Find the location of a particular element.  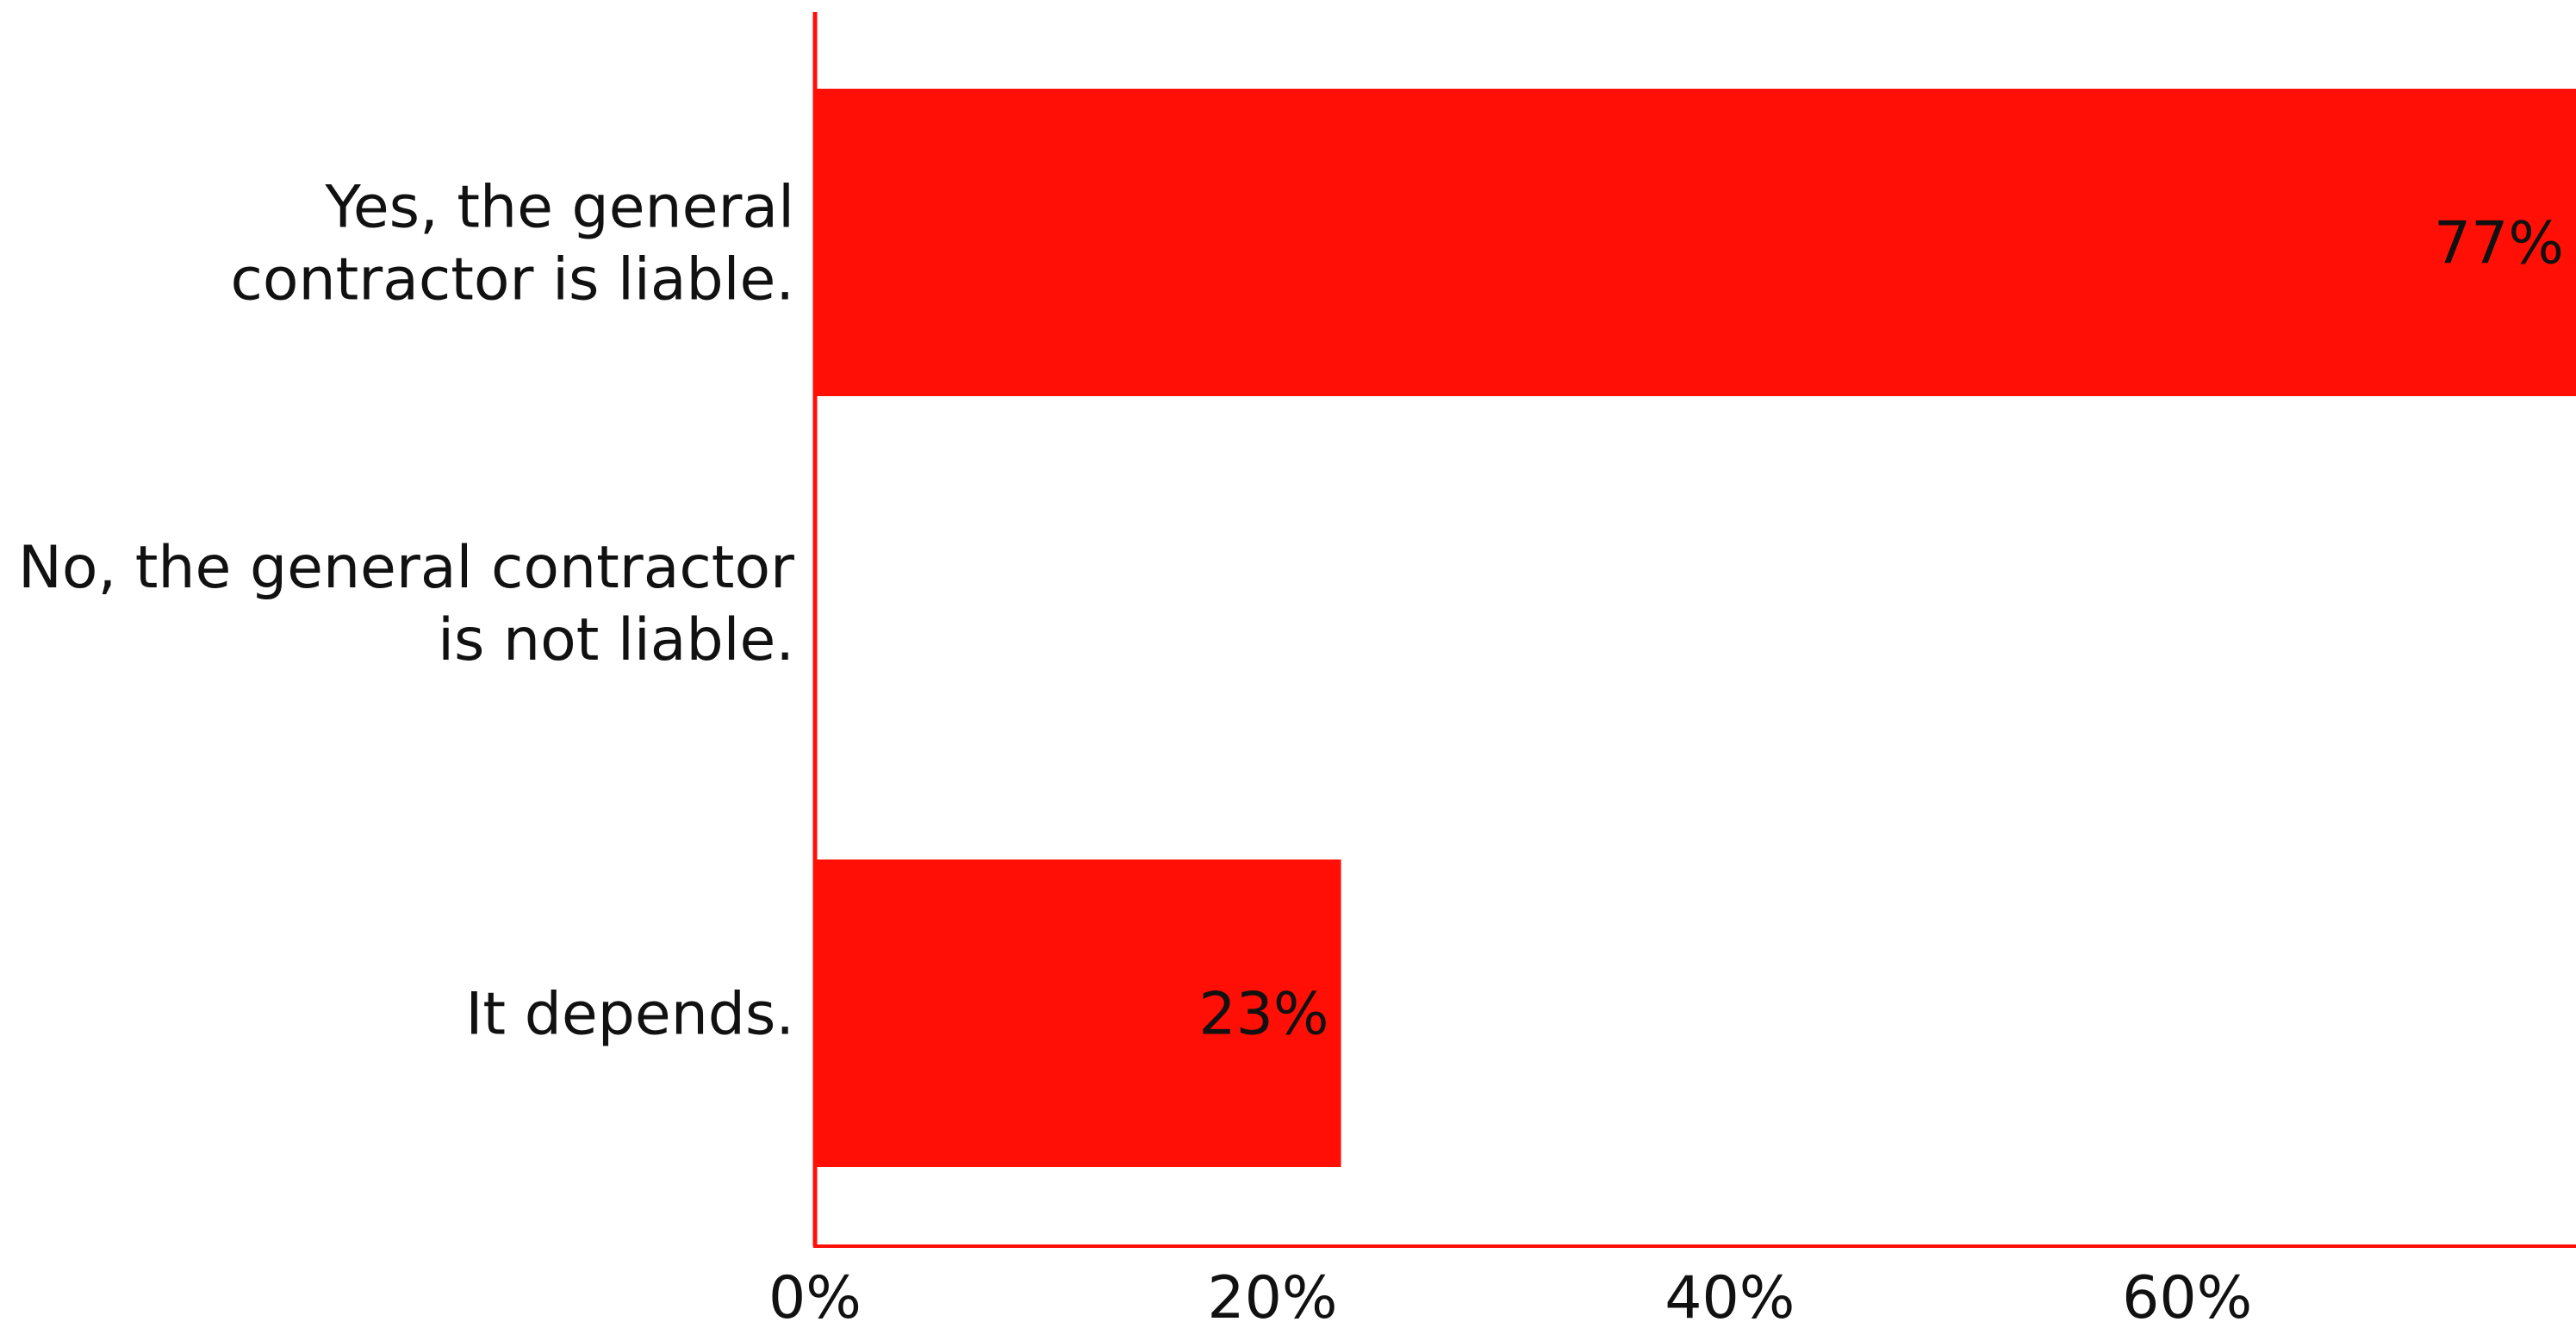

category-label-2: It depends. is located at coordinates (630, 1015).